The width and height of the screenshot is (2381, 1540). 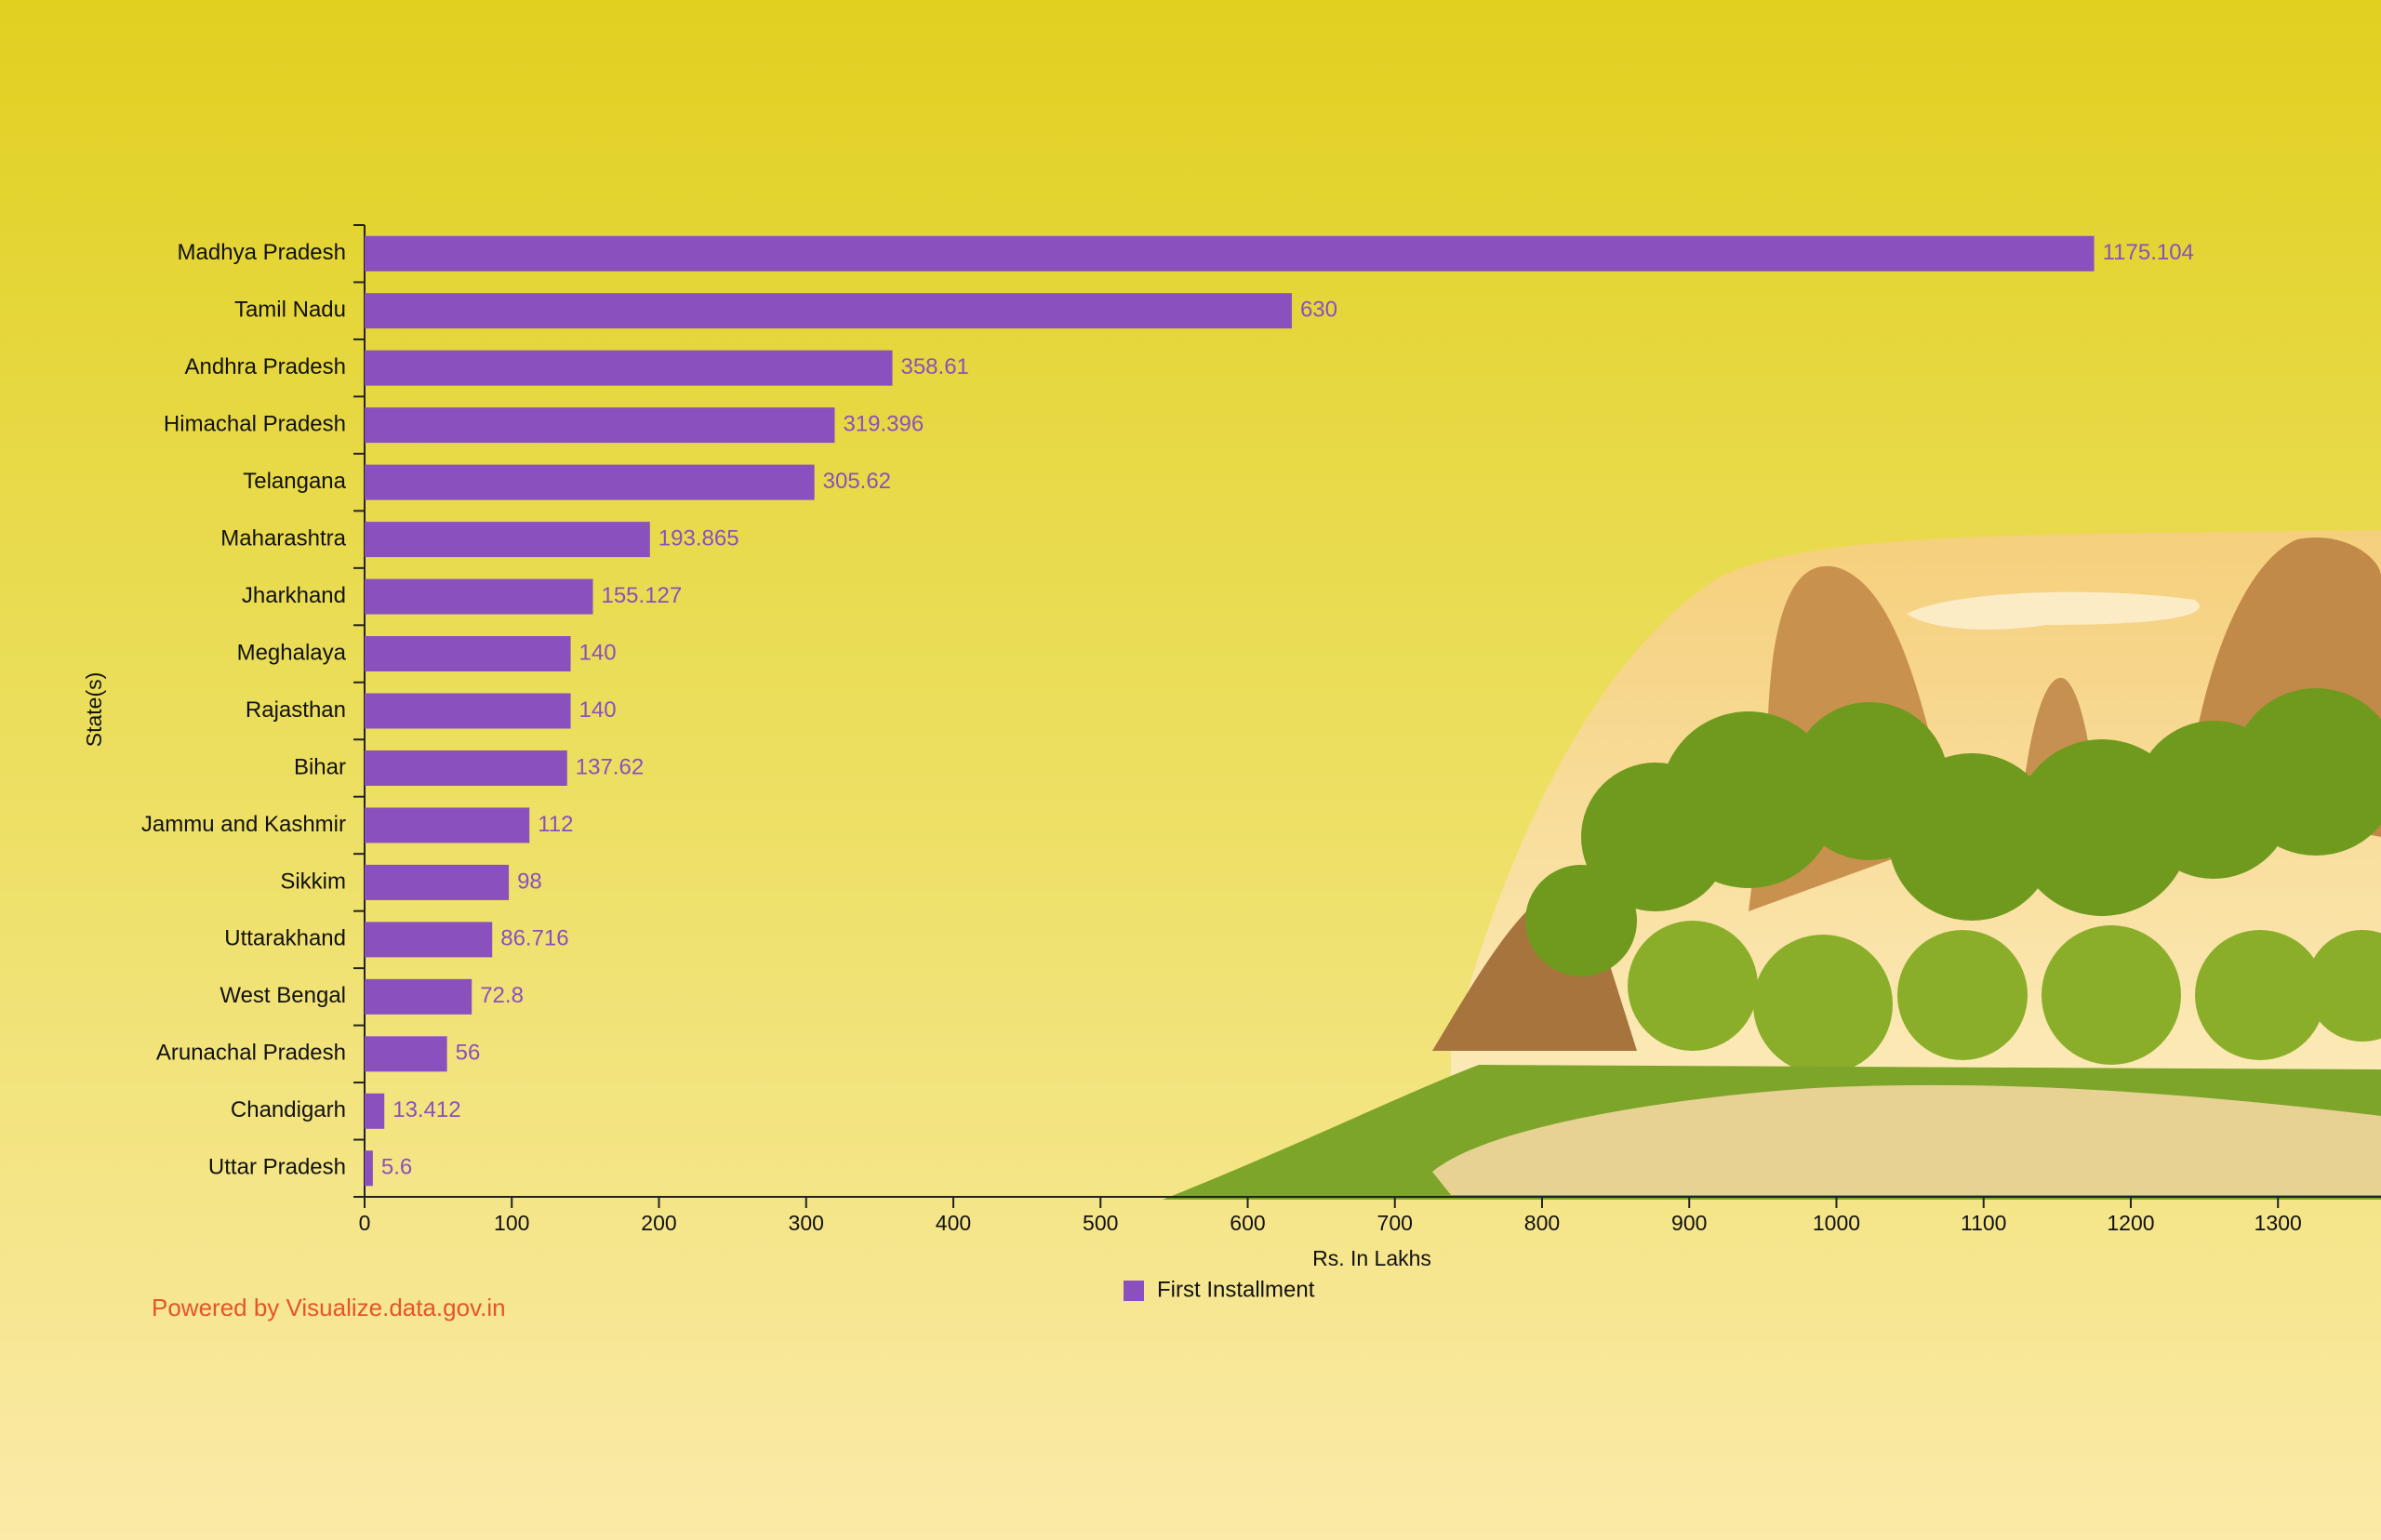 I want to click on y-tick-label: Jammu and Kashmir, so click(x=243, y=824).